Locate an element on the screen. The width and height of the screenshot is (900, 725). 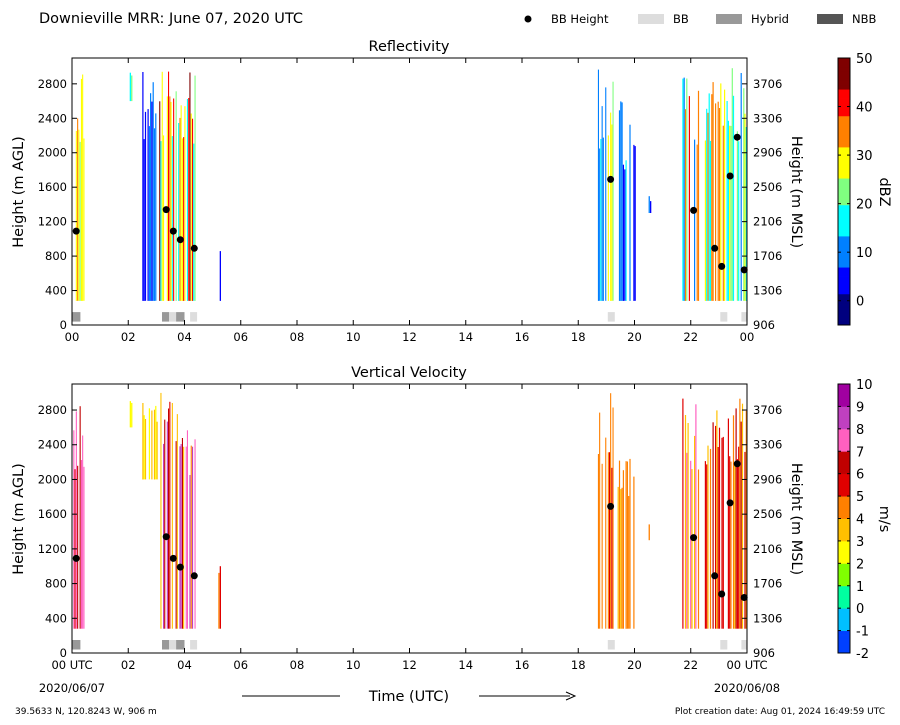
velocity-x-tick-label: 12 is located at coordinates (409, 665).